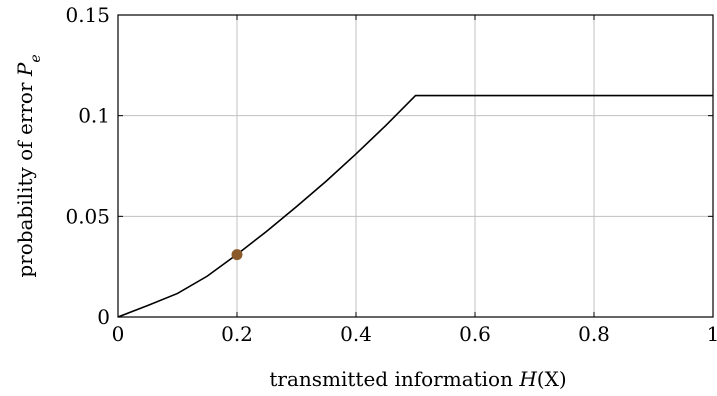 The image size is (717, 396). I want to click on x-tick-label-4: 0.8, so click(594, 334).